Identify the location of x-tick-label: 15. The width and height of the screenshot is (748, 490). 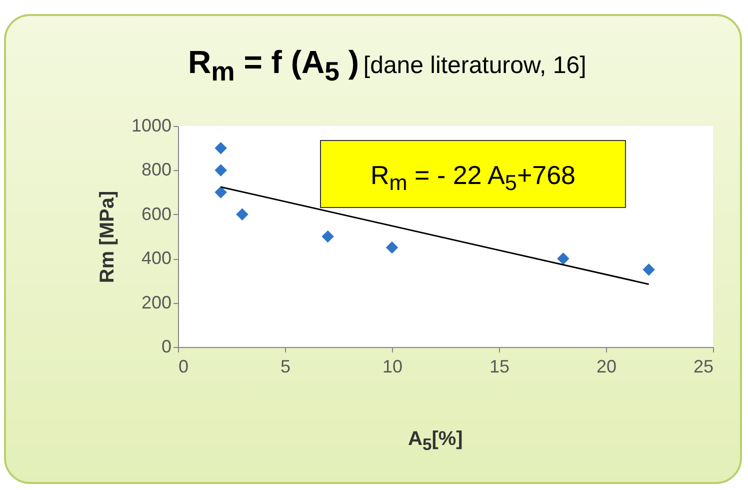
(499, 366).